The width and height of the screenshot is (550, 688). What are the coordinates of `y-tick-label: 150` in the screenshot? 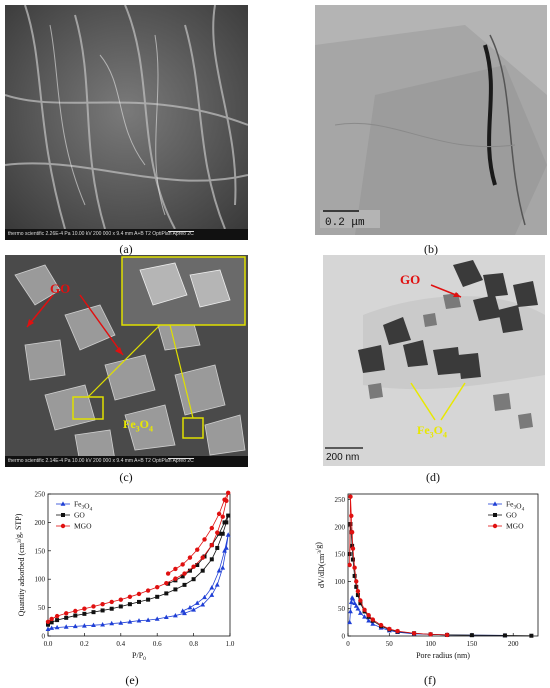 It's located at (340, 555).